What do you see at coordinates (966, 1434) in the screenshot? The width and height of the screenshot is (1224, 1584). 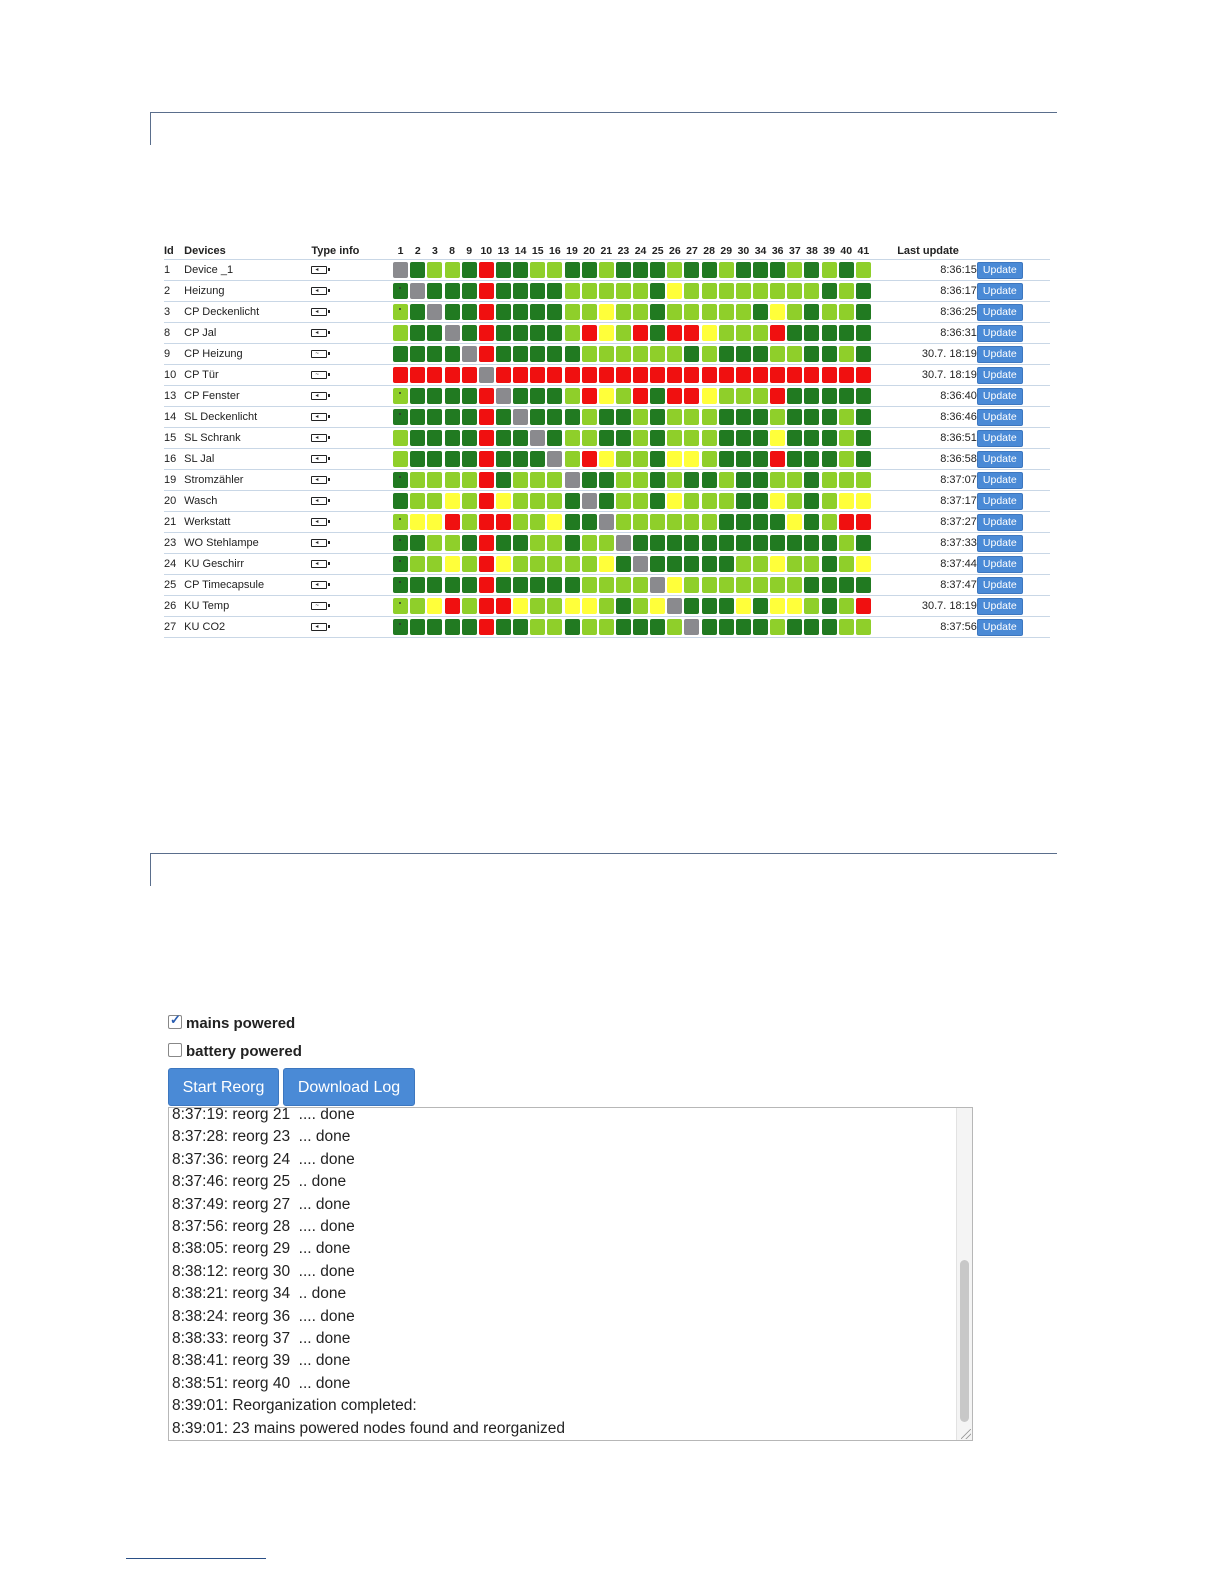 I see `resize-grip-icon` at bounding box center [966, 1434].